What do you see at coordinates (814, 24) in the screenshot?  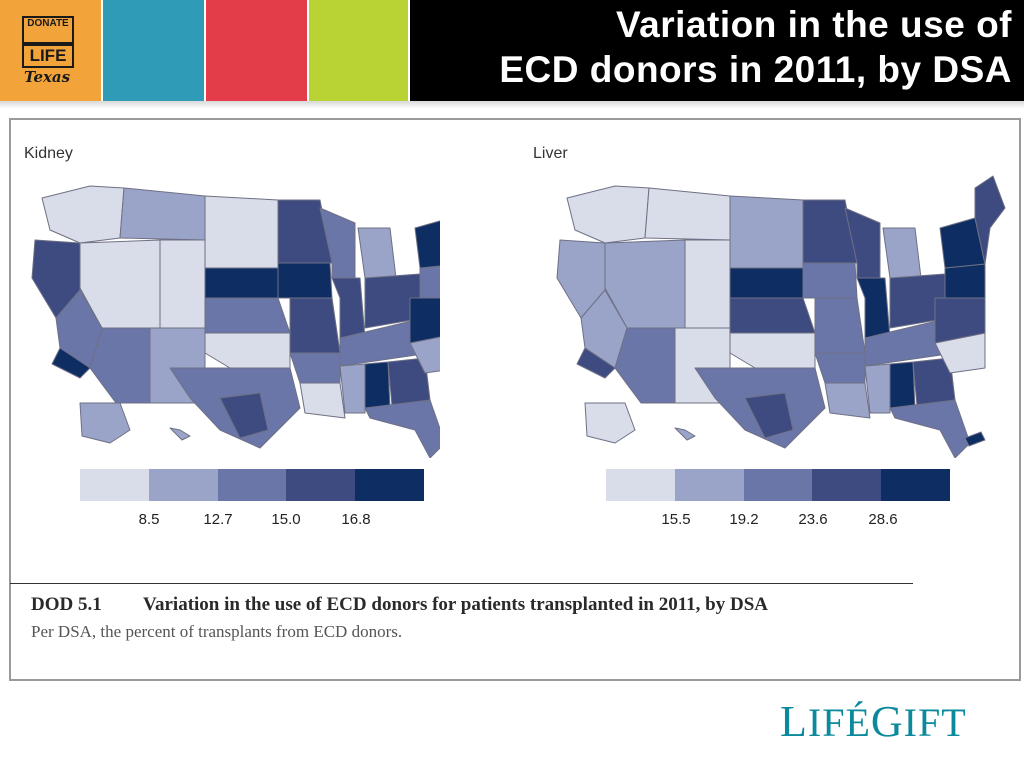 I see `slide-title-line-1: Variation in the use of` at bounding box center [814, 24].